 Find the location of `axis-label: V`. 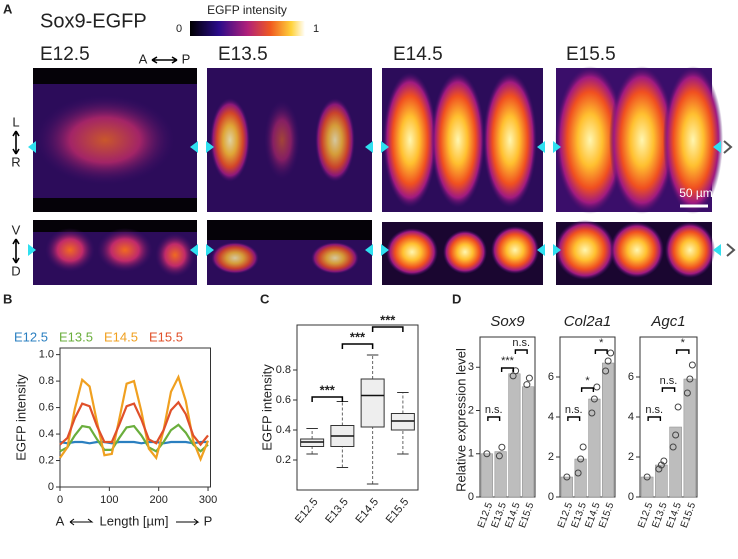

axis-label: V is located at coordinates (16, 229).